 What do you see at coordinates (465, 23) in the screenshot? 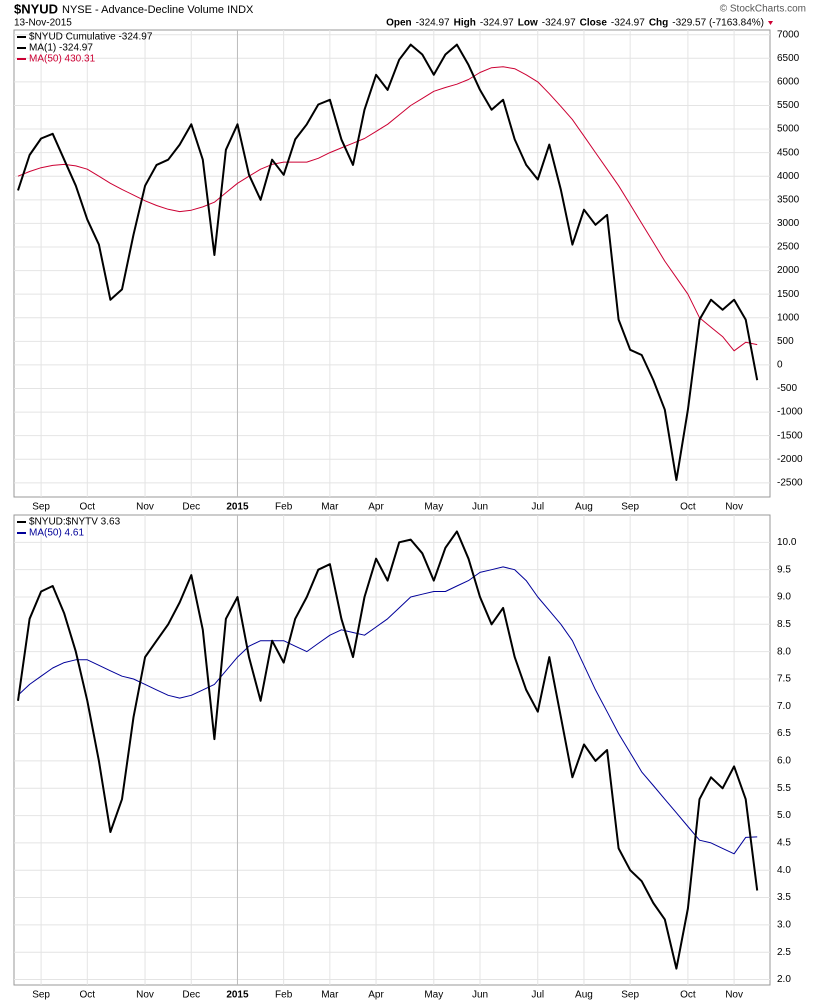
I see `quote-label: High` at bounding box center [465, 23].